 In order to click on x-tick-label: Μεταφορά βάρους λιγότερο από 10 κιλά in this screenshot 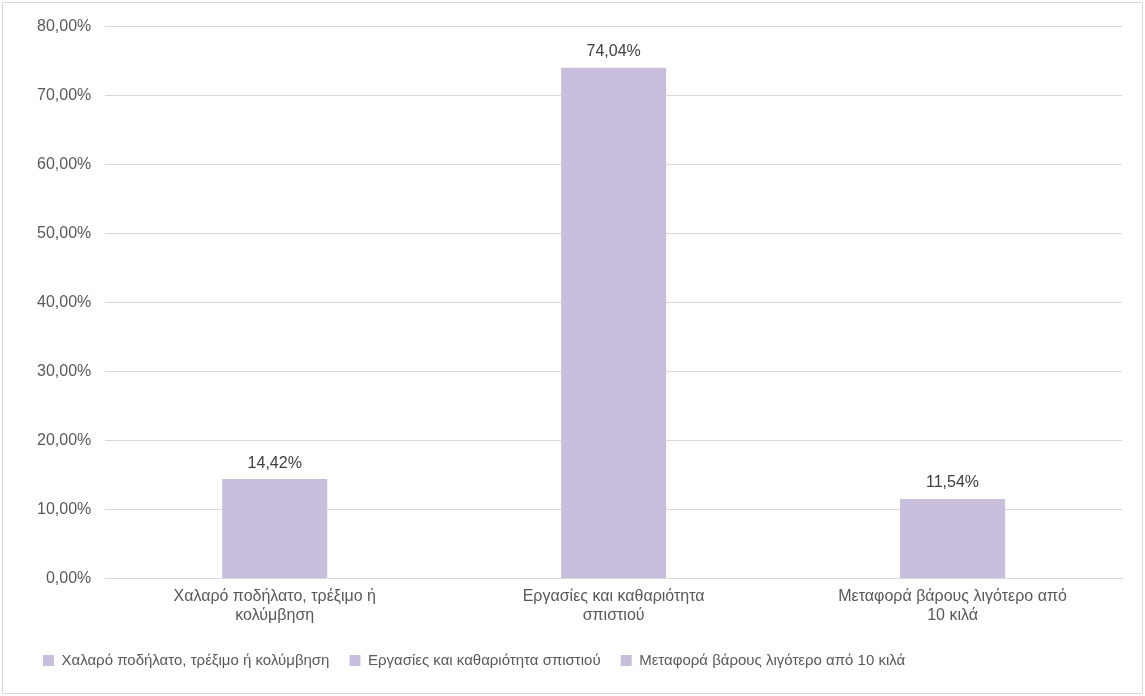, I will do `click(952, 604)`.